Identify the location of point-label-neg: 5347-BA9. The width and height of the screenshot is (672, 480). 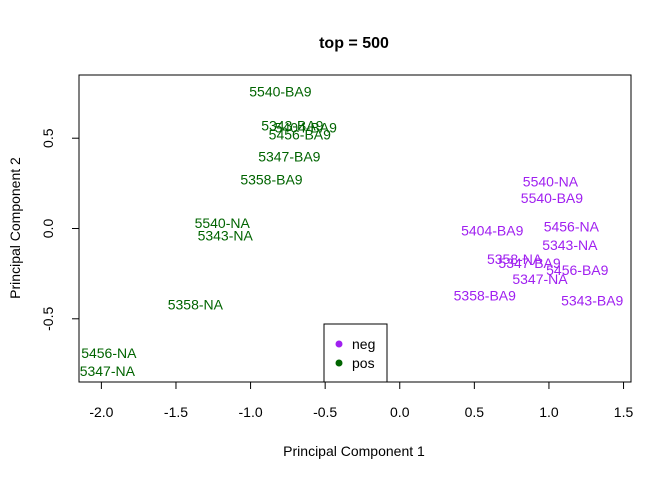
(529, 263).